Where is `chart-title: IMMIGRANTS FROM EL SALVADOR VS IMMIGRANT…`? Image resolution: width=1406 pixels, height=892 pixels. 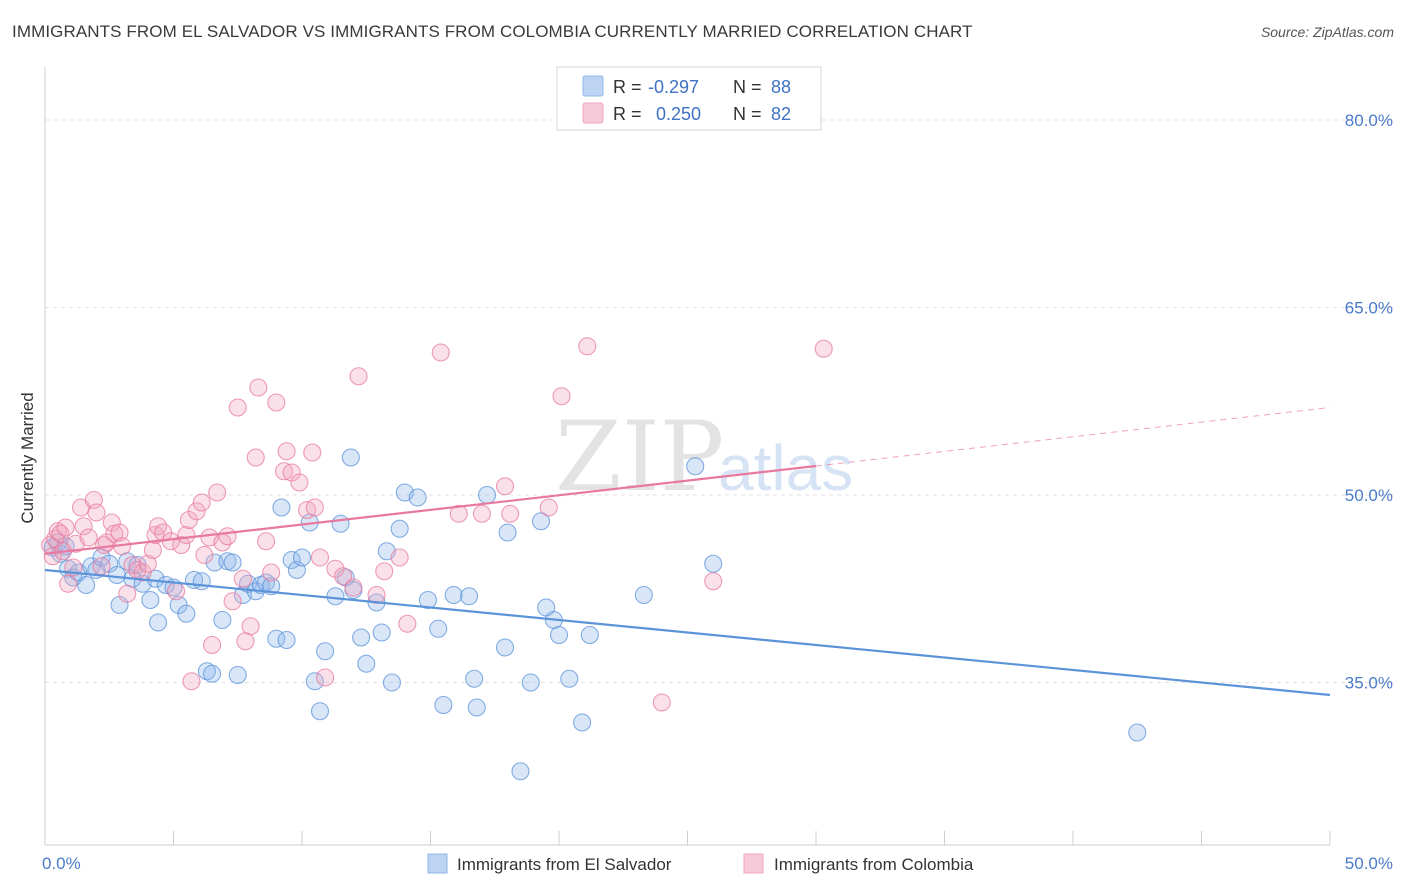
chart-title: IMMIGRANTS FROM EL SALVADOR VS IMMIGRANT… is located at coordinates (492, 31).